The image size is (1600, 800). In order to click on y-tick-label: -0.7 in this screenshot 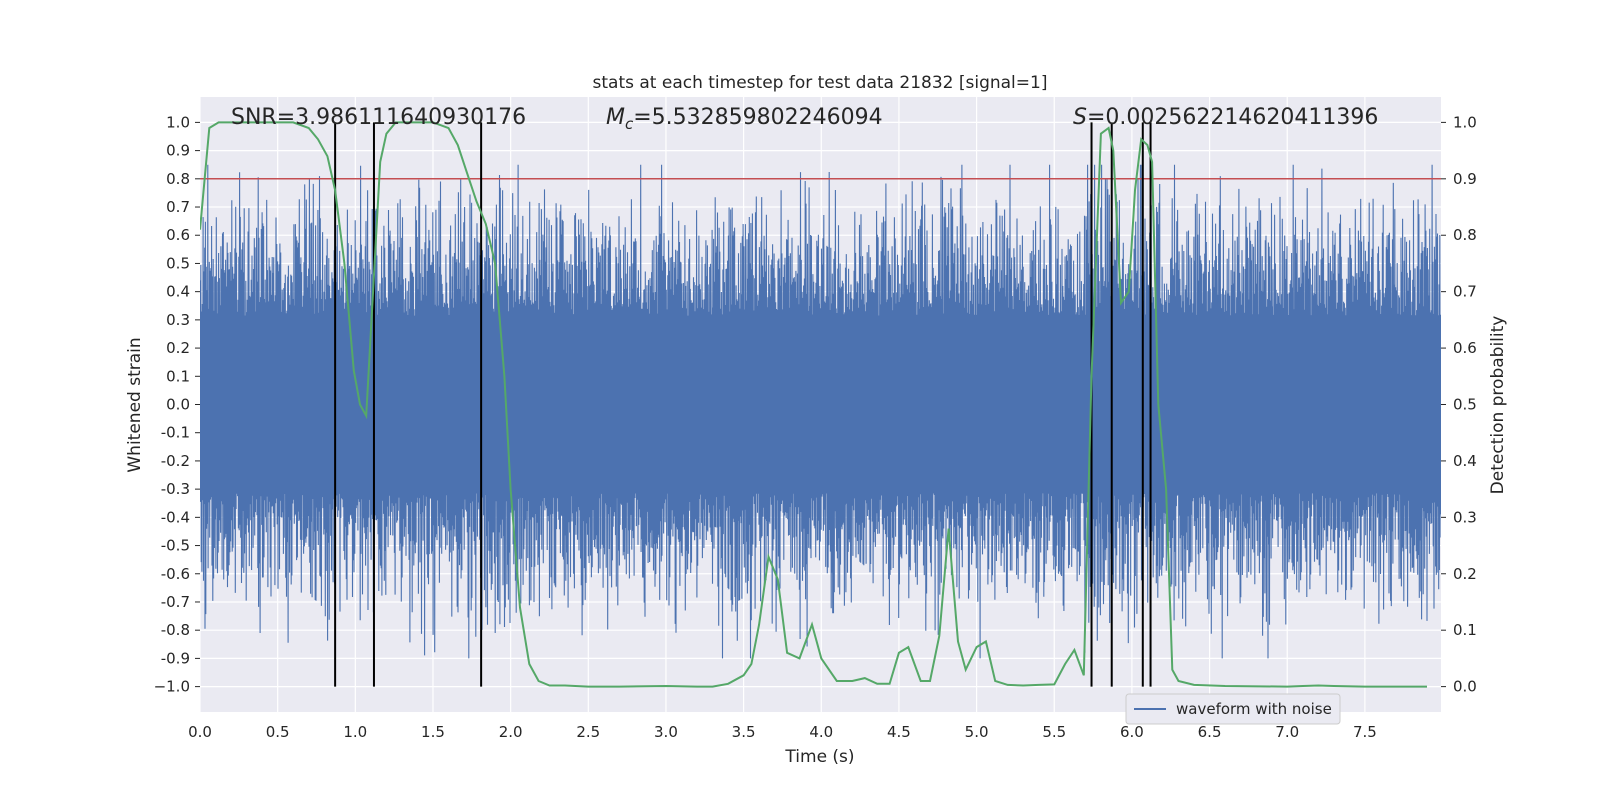, I will do `click(175, 602)`.